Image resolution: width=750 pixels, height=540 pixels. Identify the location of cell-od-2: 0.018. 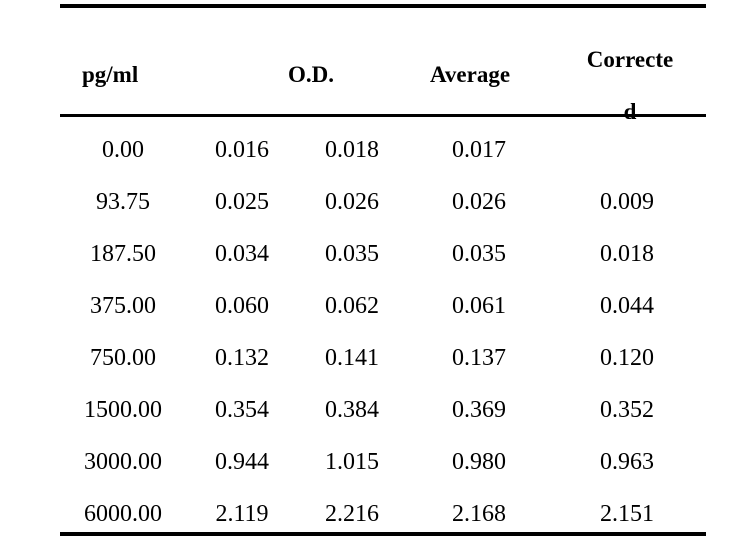
(352, 150).